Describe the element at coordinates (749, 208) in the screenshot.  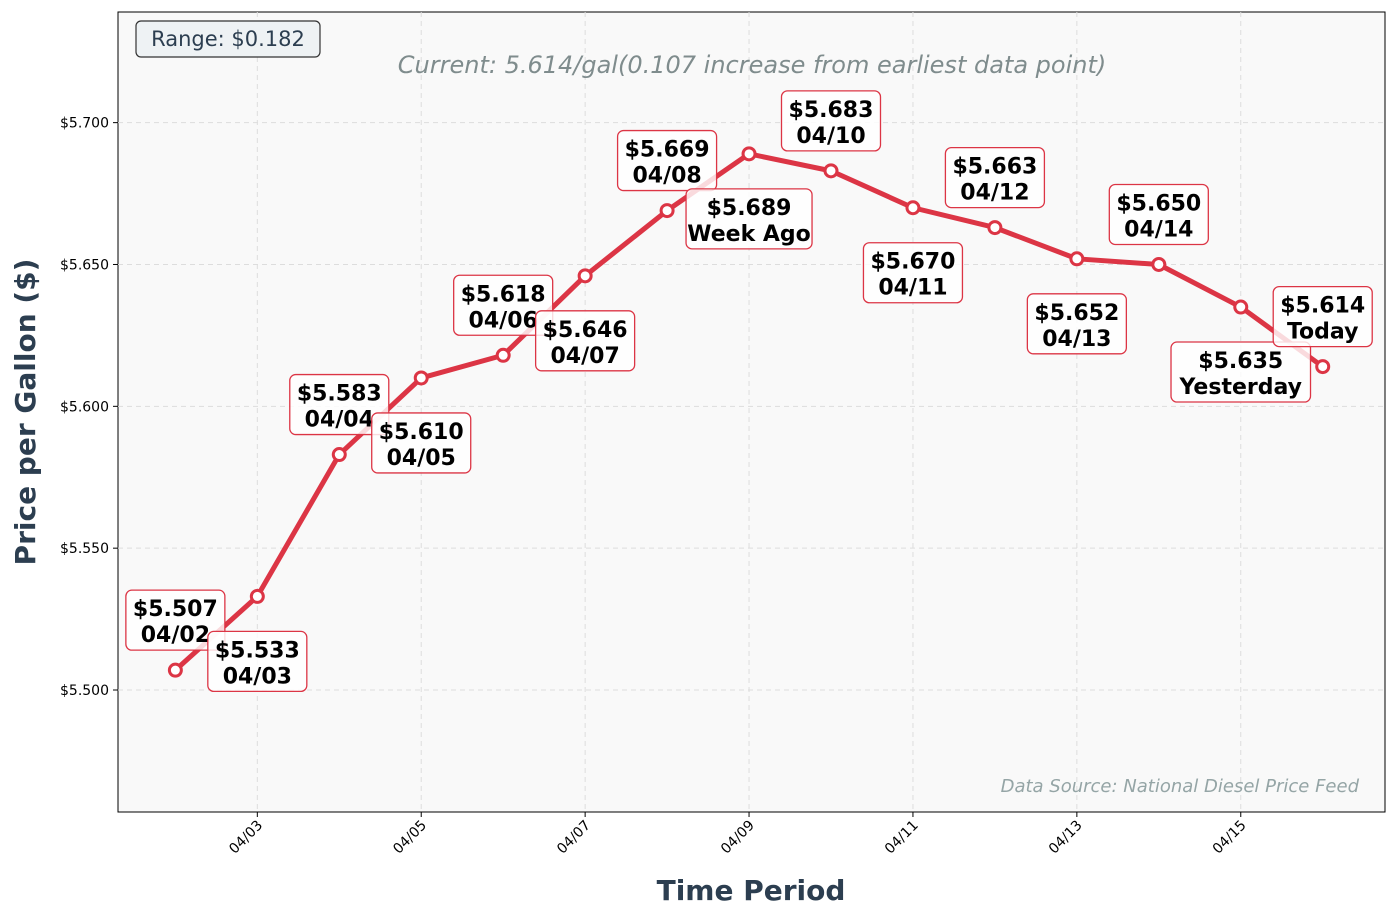
I see `point-label-price: $5.689` at that location.